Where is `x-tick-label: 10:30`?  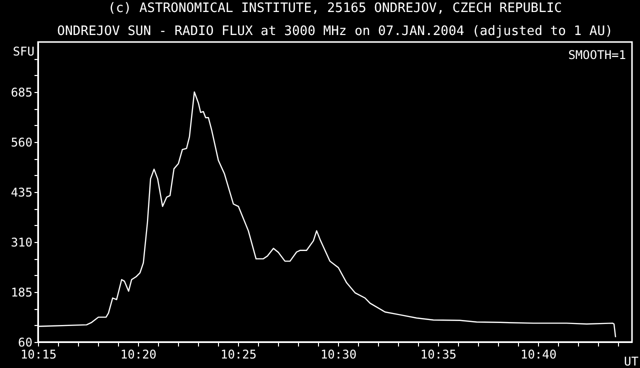
x-tick-label: 10:30 is located at coordinates (338, 355).